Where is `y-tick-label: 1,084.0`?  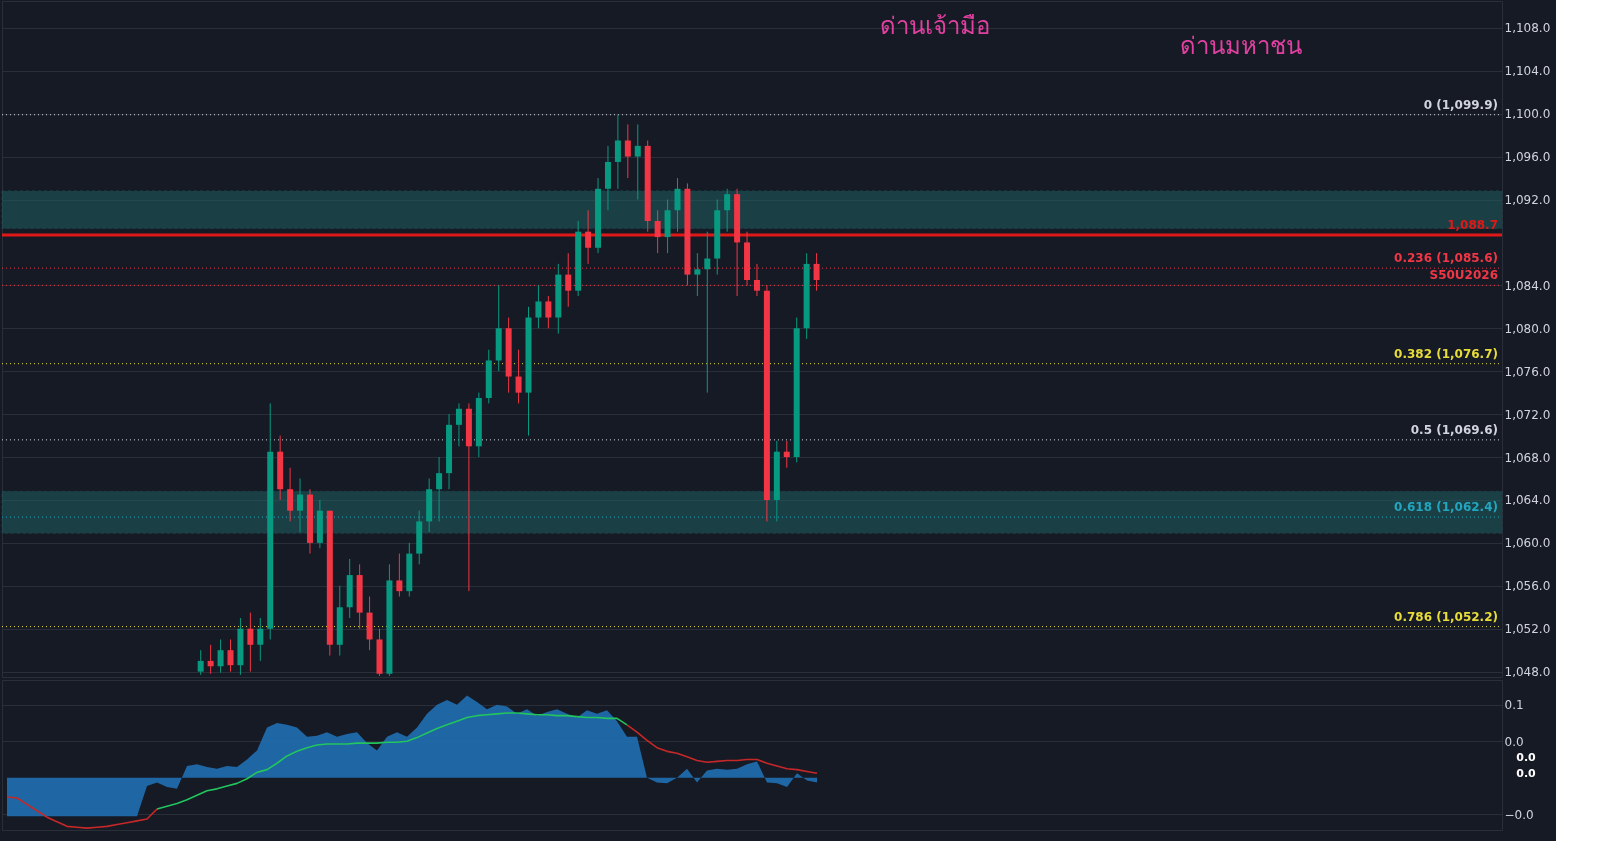 y-tick-label: 1,084.0 is located at coordinates (1527, 285).